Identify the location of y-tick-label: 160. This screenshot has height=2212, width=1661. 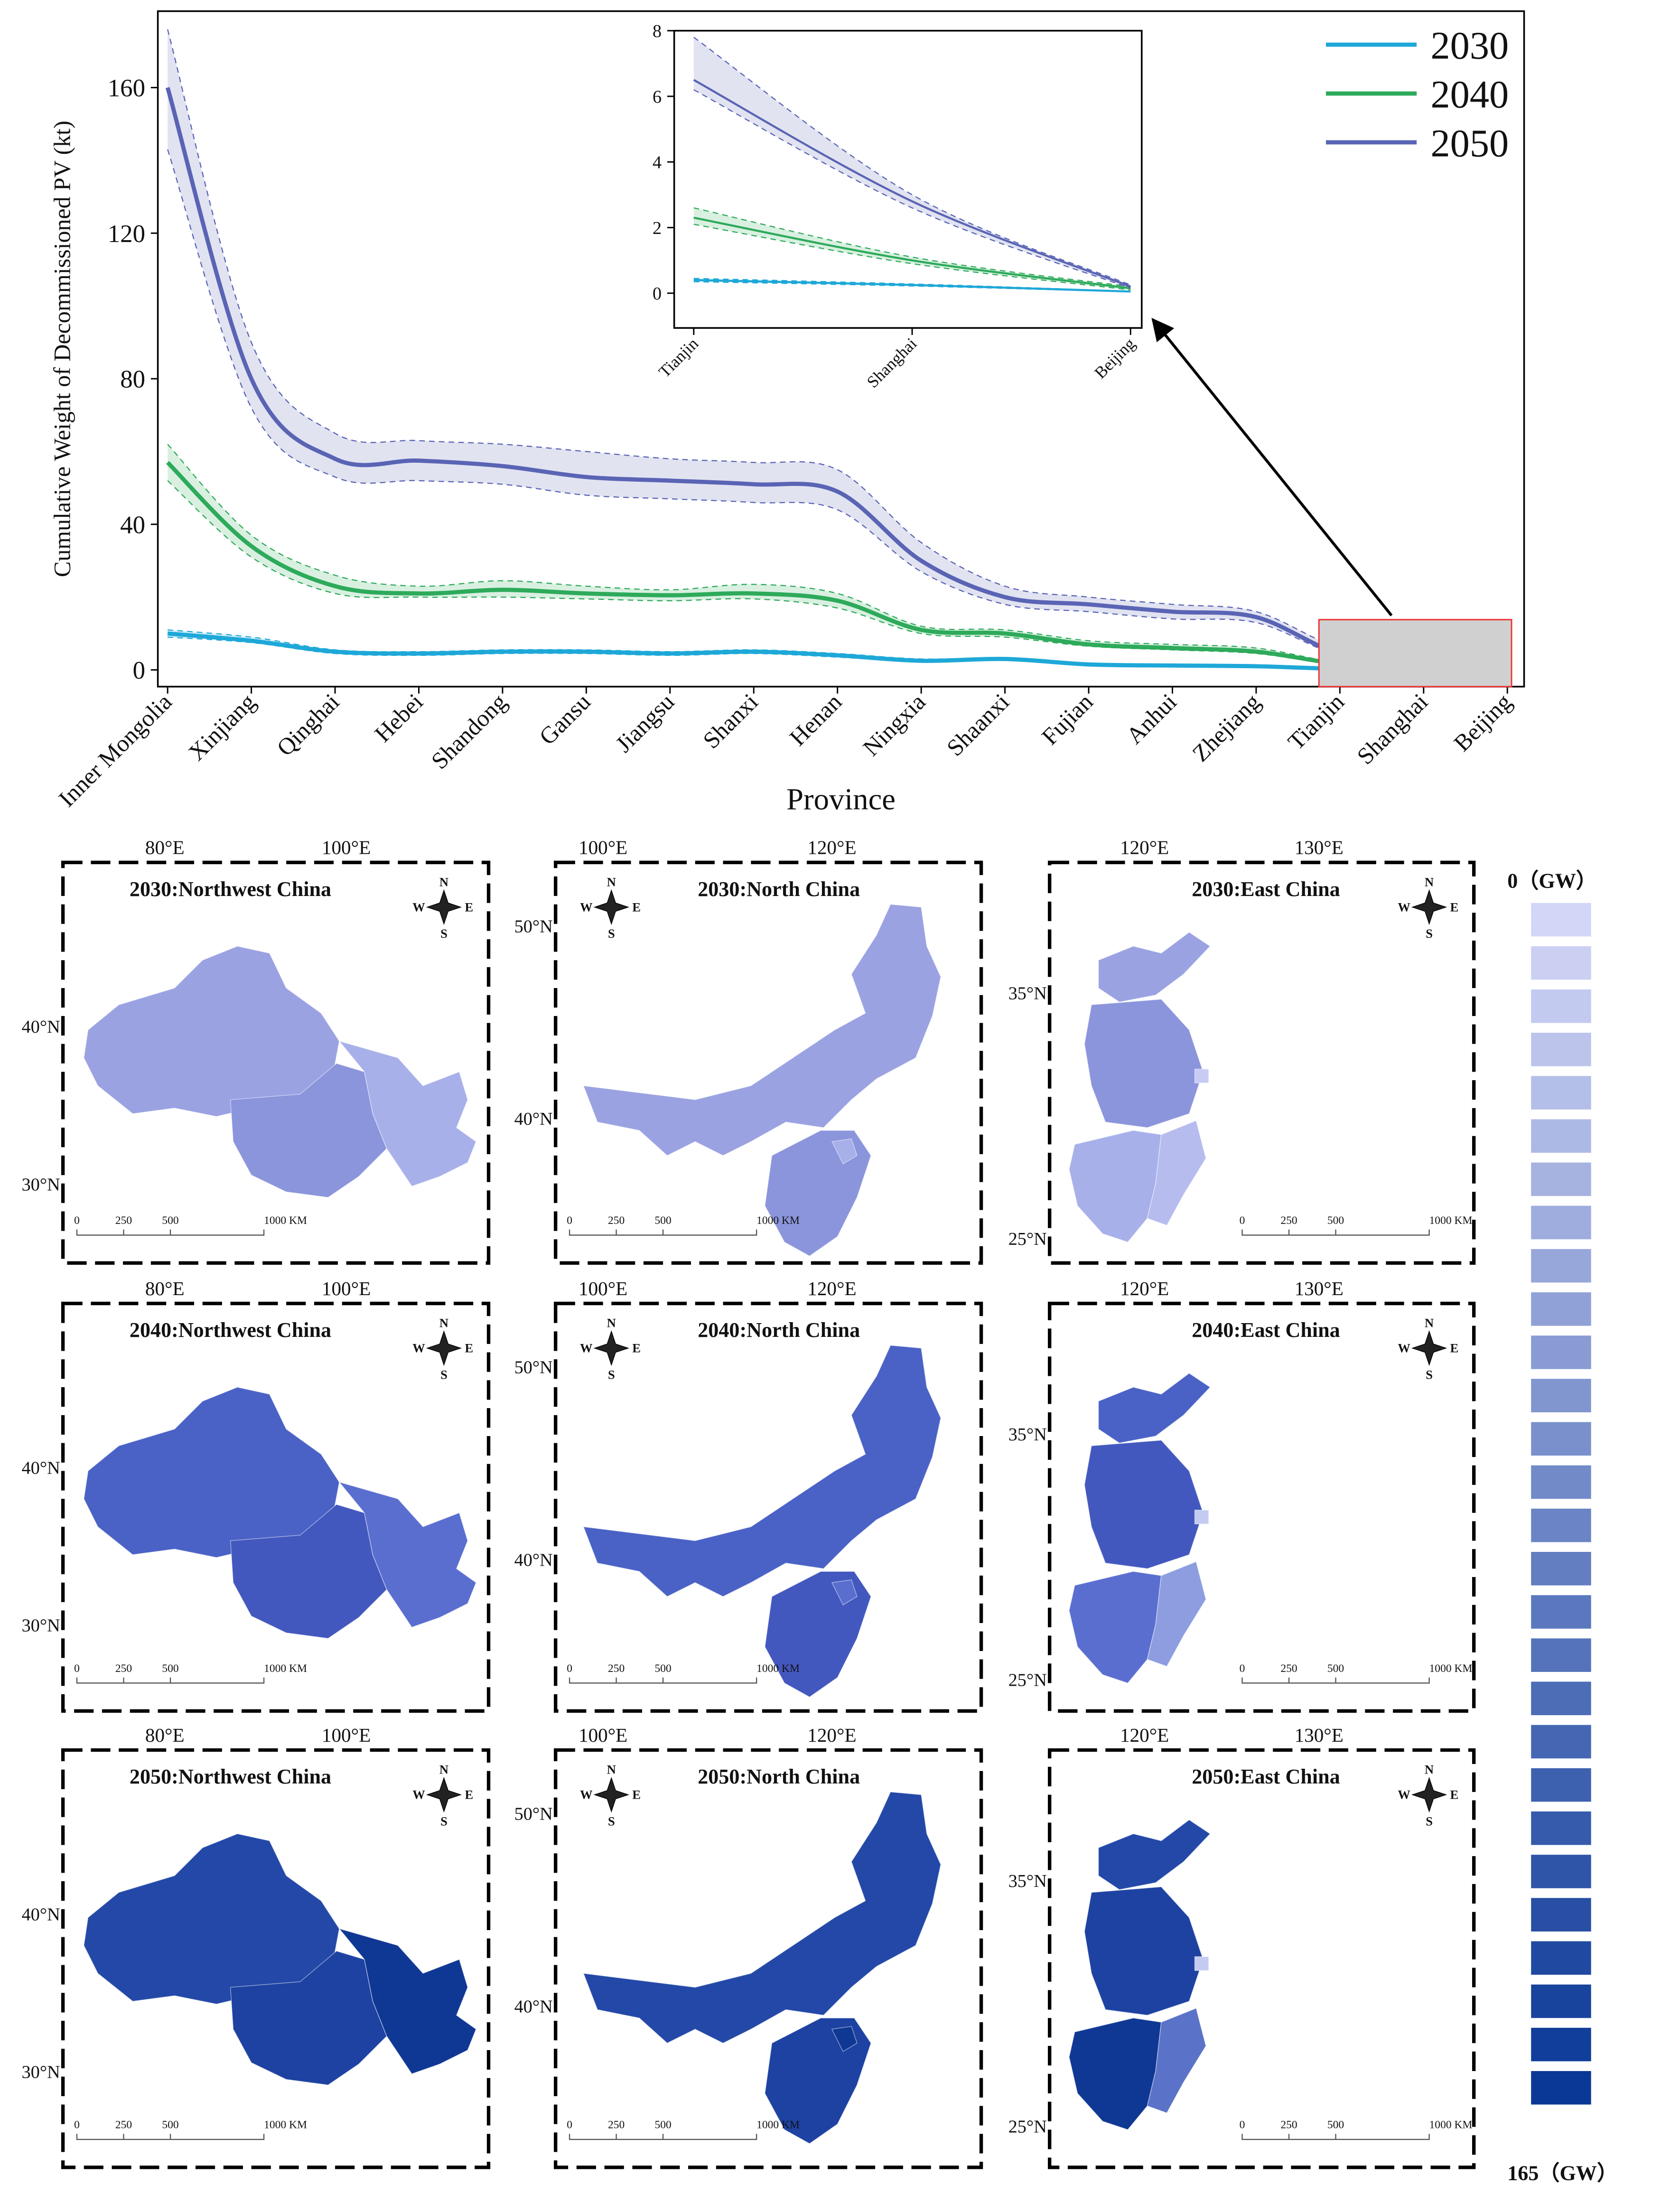
(126, 88).